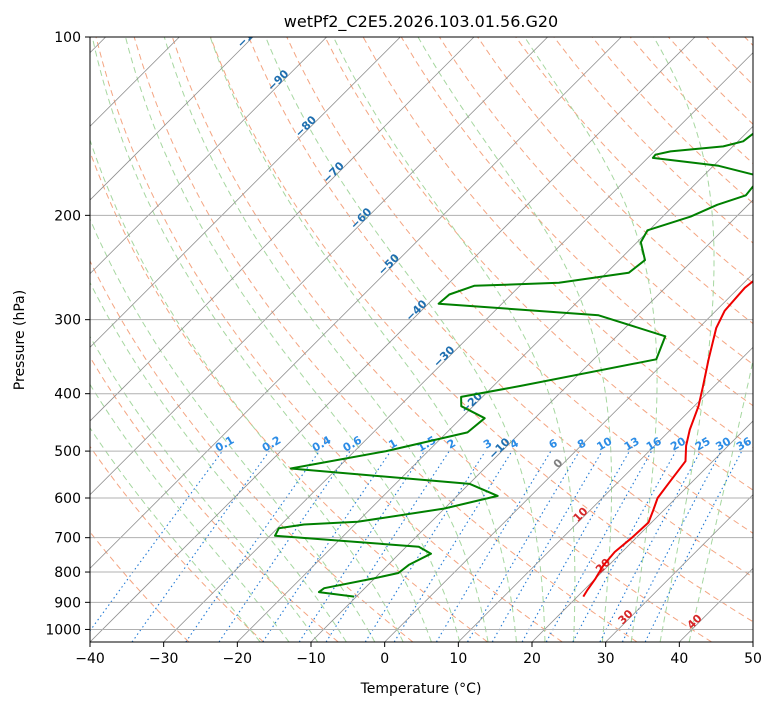 Image resolution: width=775 pixels, height=708 pixels. I want to click on isotherm-label: −100, so click(251, 34).